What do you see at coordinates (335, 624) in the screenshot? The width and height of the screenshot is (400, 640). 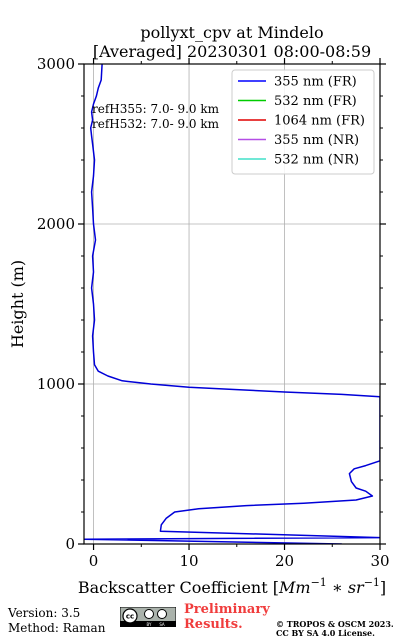 I see `copyright-line1: © TROPOS & OSCM 2023.` at bounding box center [335, 624].